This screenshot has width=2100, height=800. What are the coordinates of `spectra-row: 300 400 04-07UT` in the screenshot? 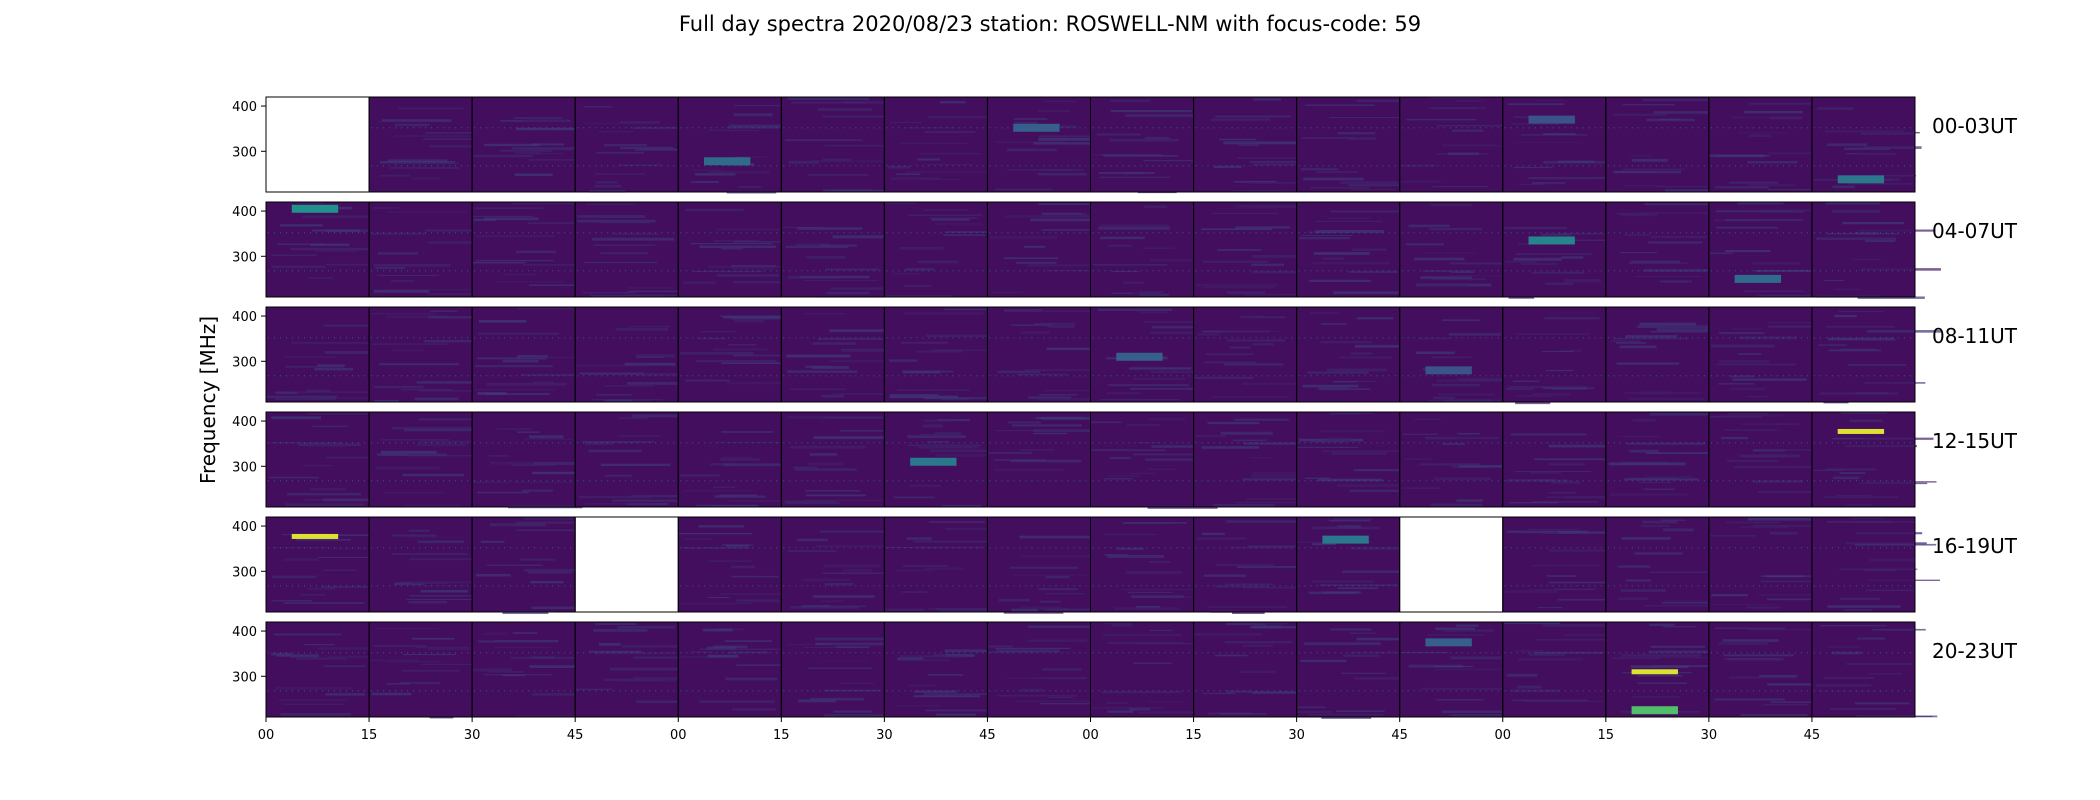 It's located at (1125, 250).